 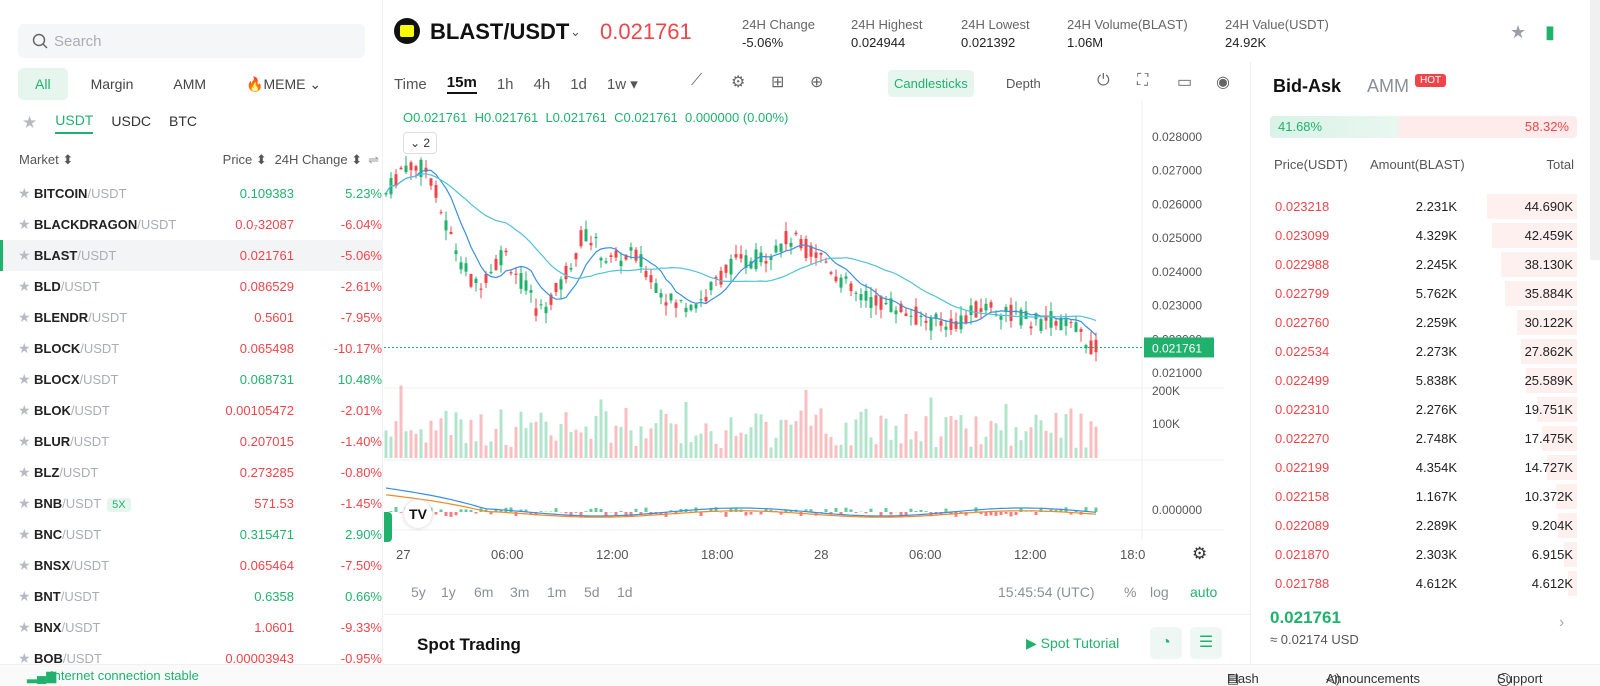 I want to click on pair-name: BLAST/USDT, so click(x=500, y=31).